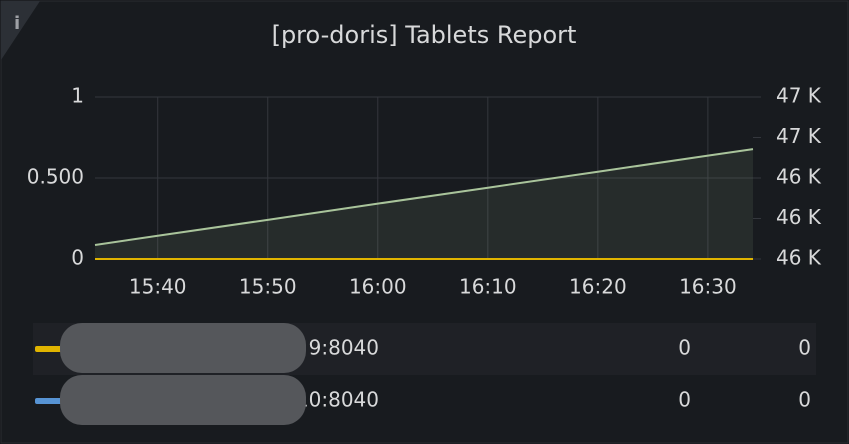 The width and height of the screenshot is (849, 444). What do you see at coordinates (17, 23) in the screenshot?
I see `info-icon: i` at bounding box center [17, 23].